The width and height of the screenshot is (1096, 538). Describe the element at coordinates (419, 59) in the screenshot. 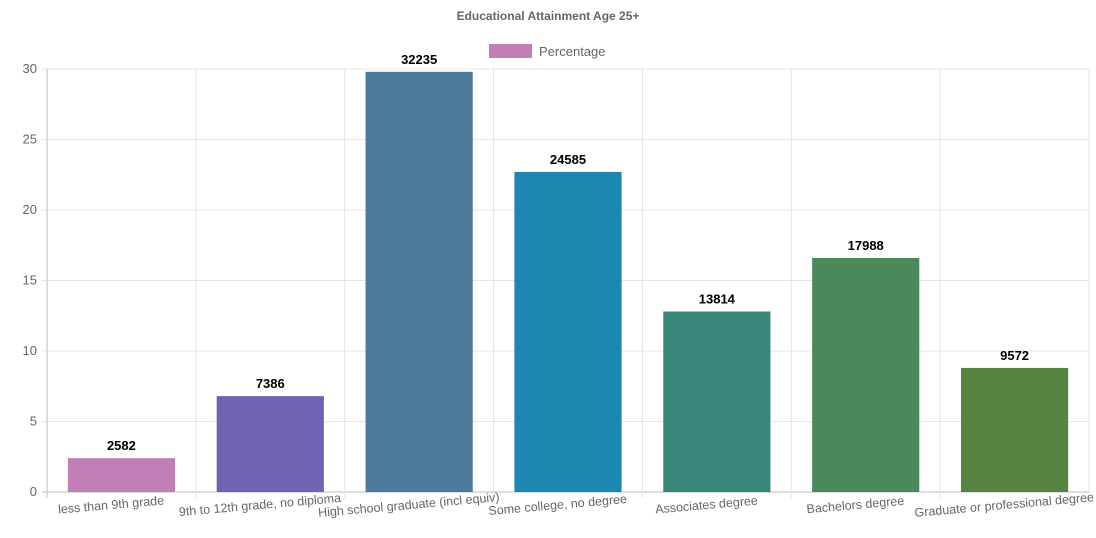

I see `data-label: 32235` at that location.